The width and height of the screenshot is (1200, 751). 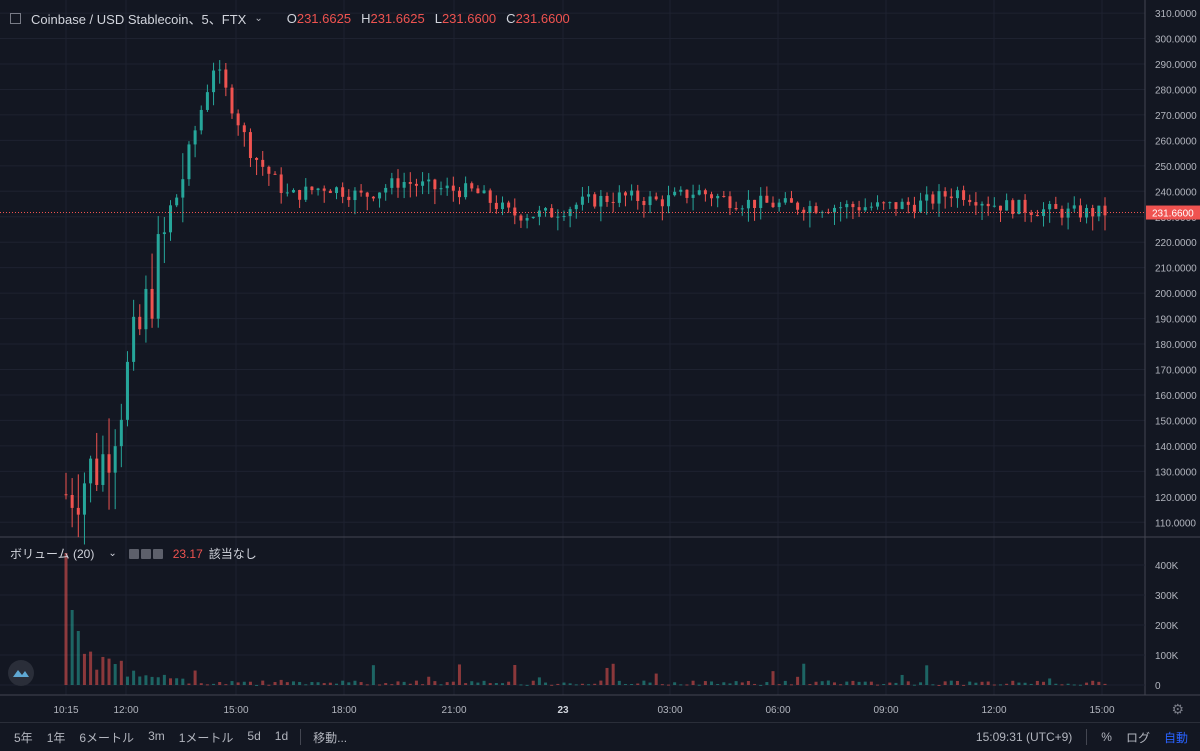 I want to click on volume-label: ボリューム (20), so click(x=52, y=554).